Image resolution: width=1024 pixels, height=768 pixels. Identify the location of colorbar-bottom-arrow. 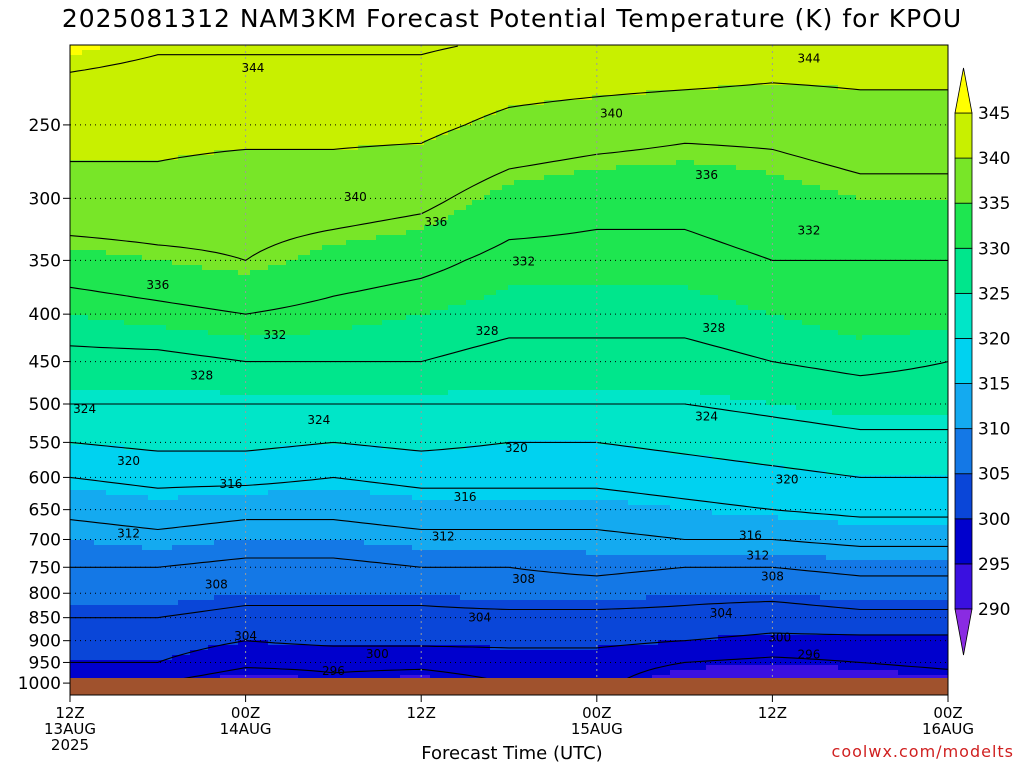
(963, 632).